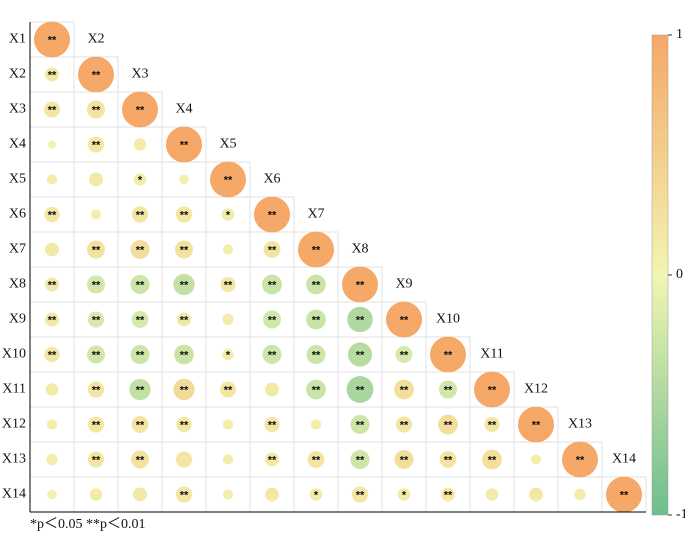 The width and height of the screenshot is (685, 540). What do you see at coordinates (17, 109) in the screenshot?
I see `row-label: X3` at bounding box center [17, 109].